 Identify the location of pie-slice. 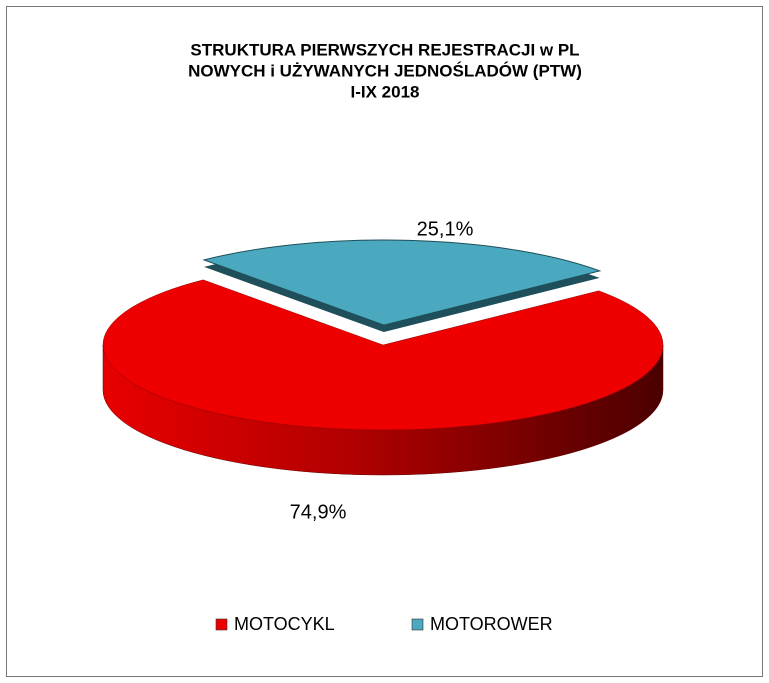
(402, 282).